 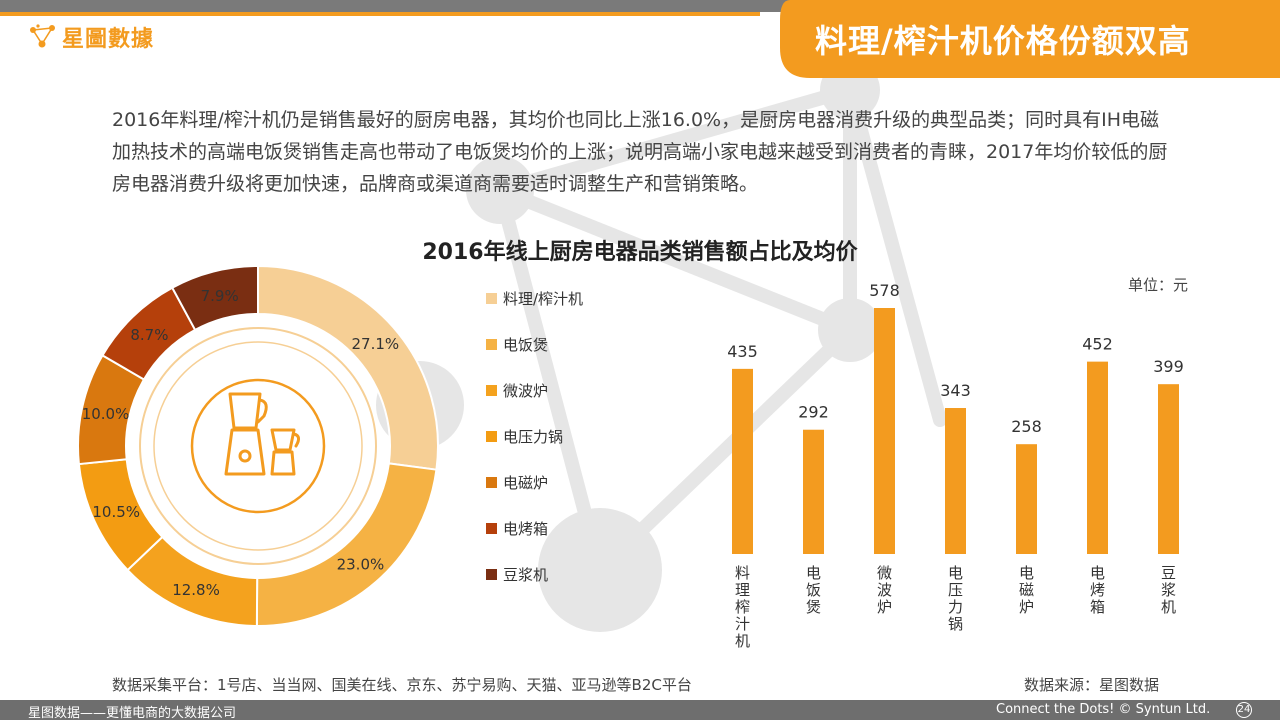 What do you see at coordinates (1168, 573) in the screenshot?
I see `bar-category-label: 豆` at bounding box center [1168, 573].